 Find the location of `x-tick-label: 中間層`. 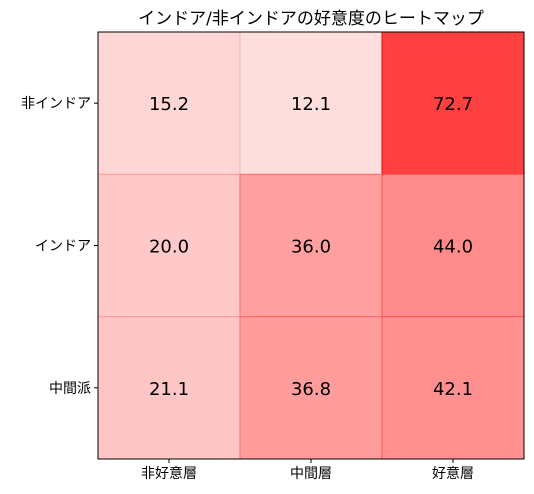

x-tick-label: 中間層 is located at coordinates (311, 474).